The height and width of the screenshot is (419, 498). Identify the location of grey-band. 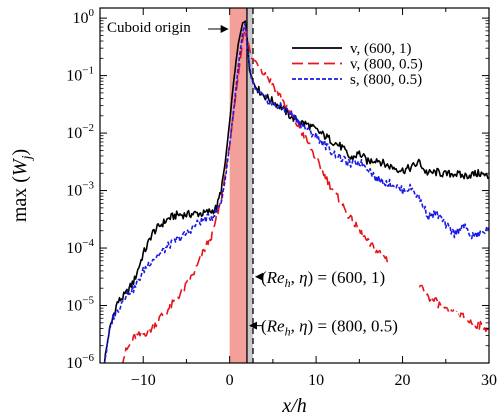
(250, 185).